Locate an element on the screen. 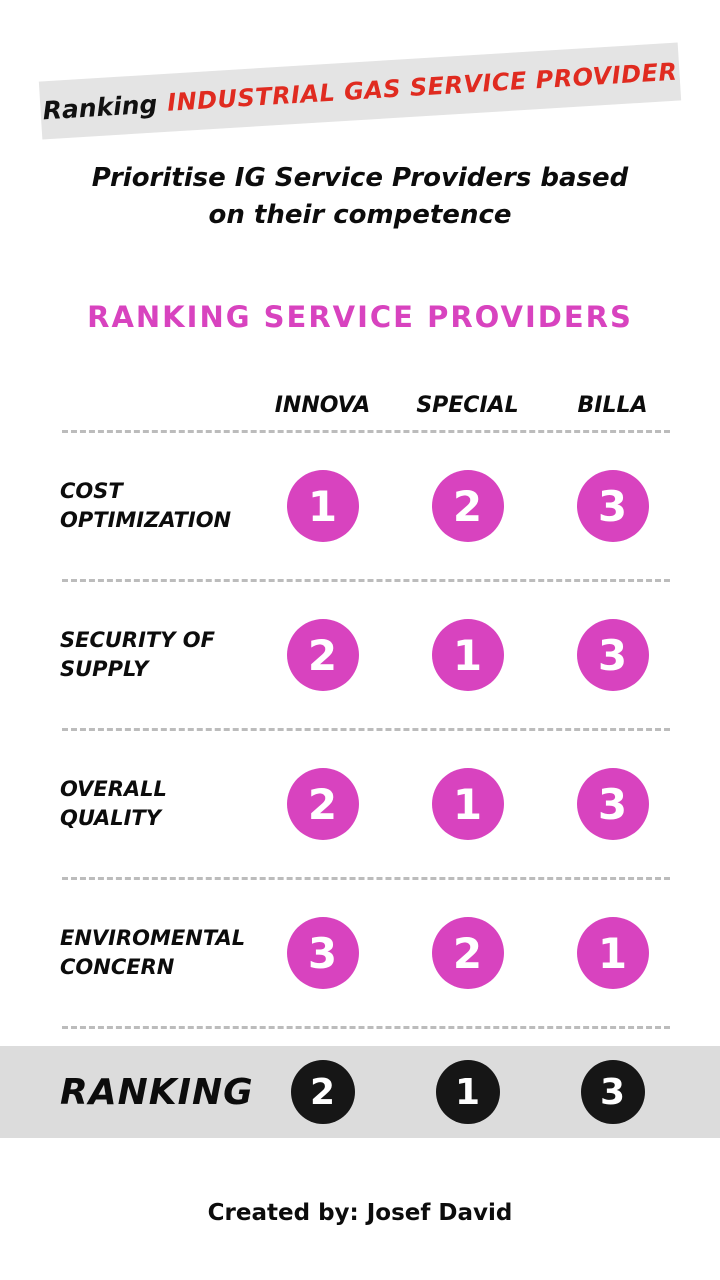 This screenshot has width=720, height=1280. table-row-enviromental-concern: ENVIROMENTAL CONCERN 3 2 1 is located at coordinates (360, 953).